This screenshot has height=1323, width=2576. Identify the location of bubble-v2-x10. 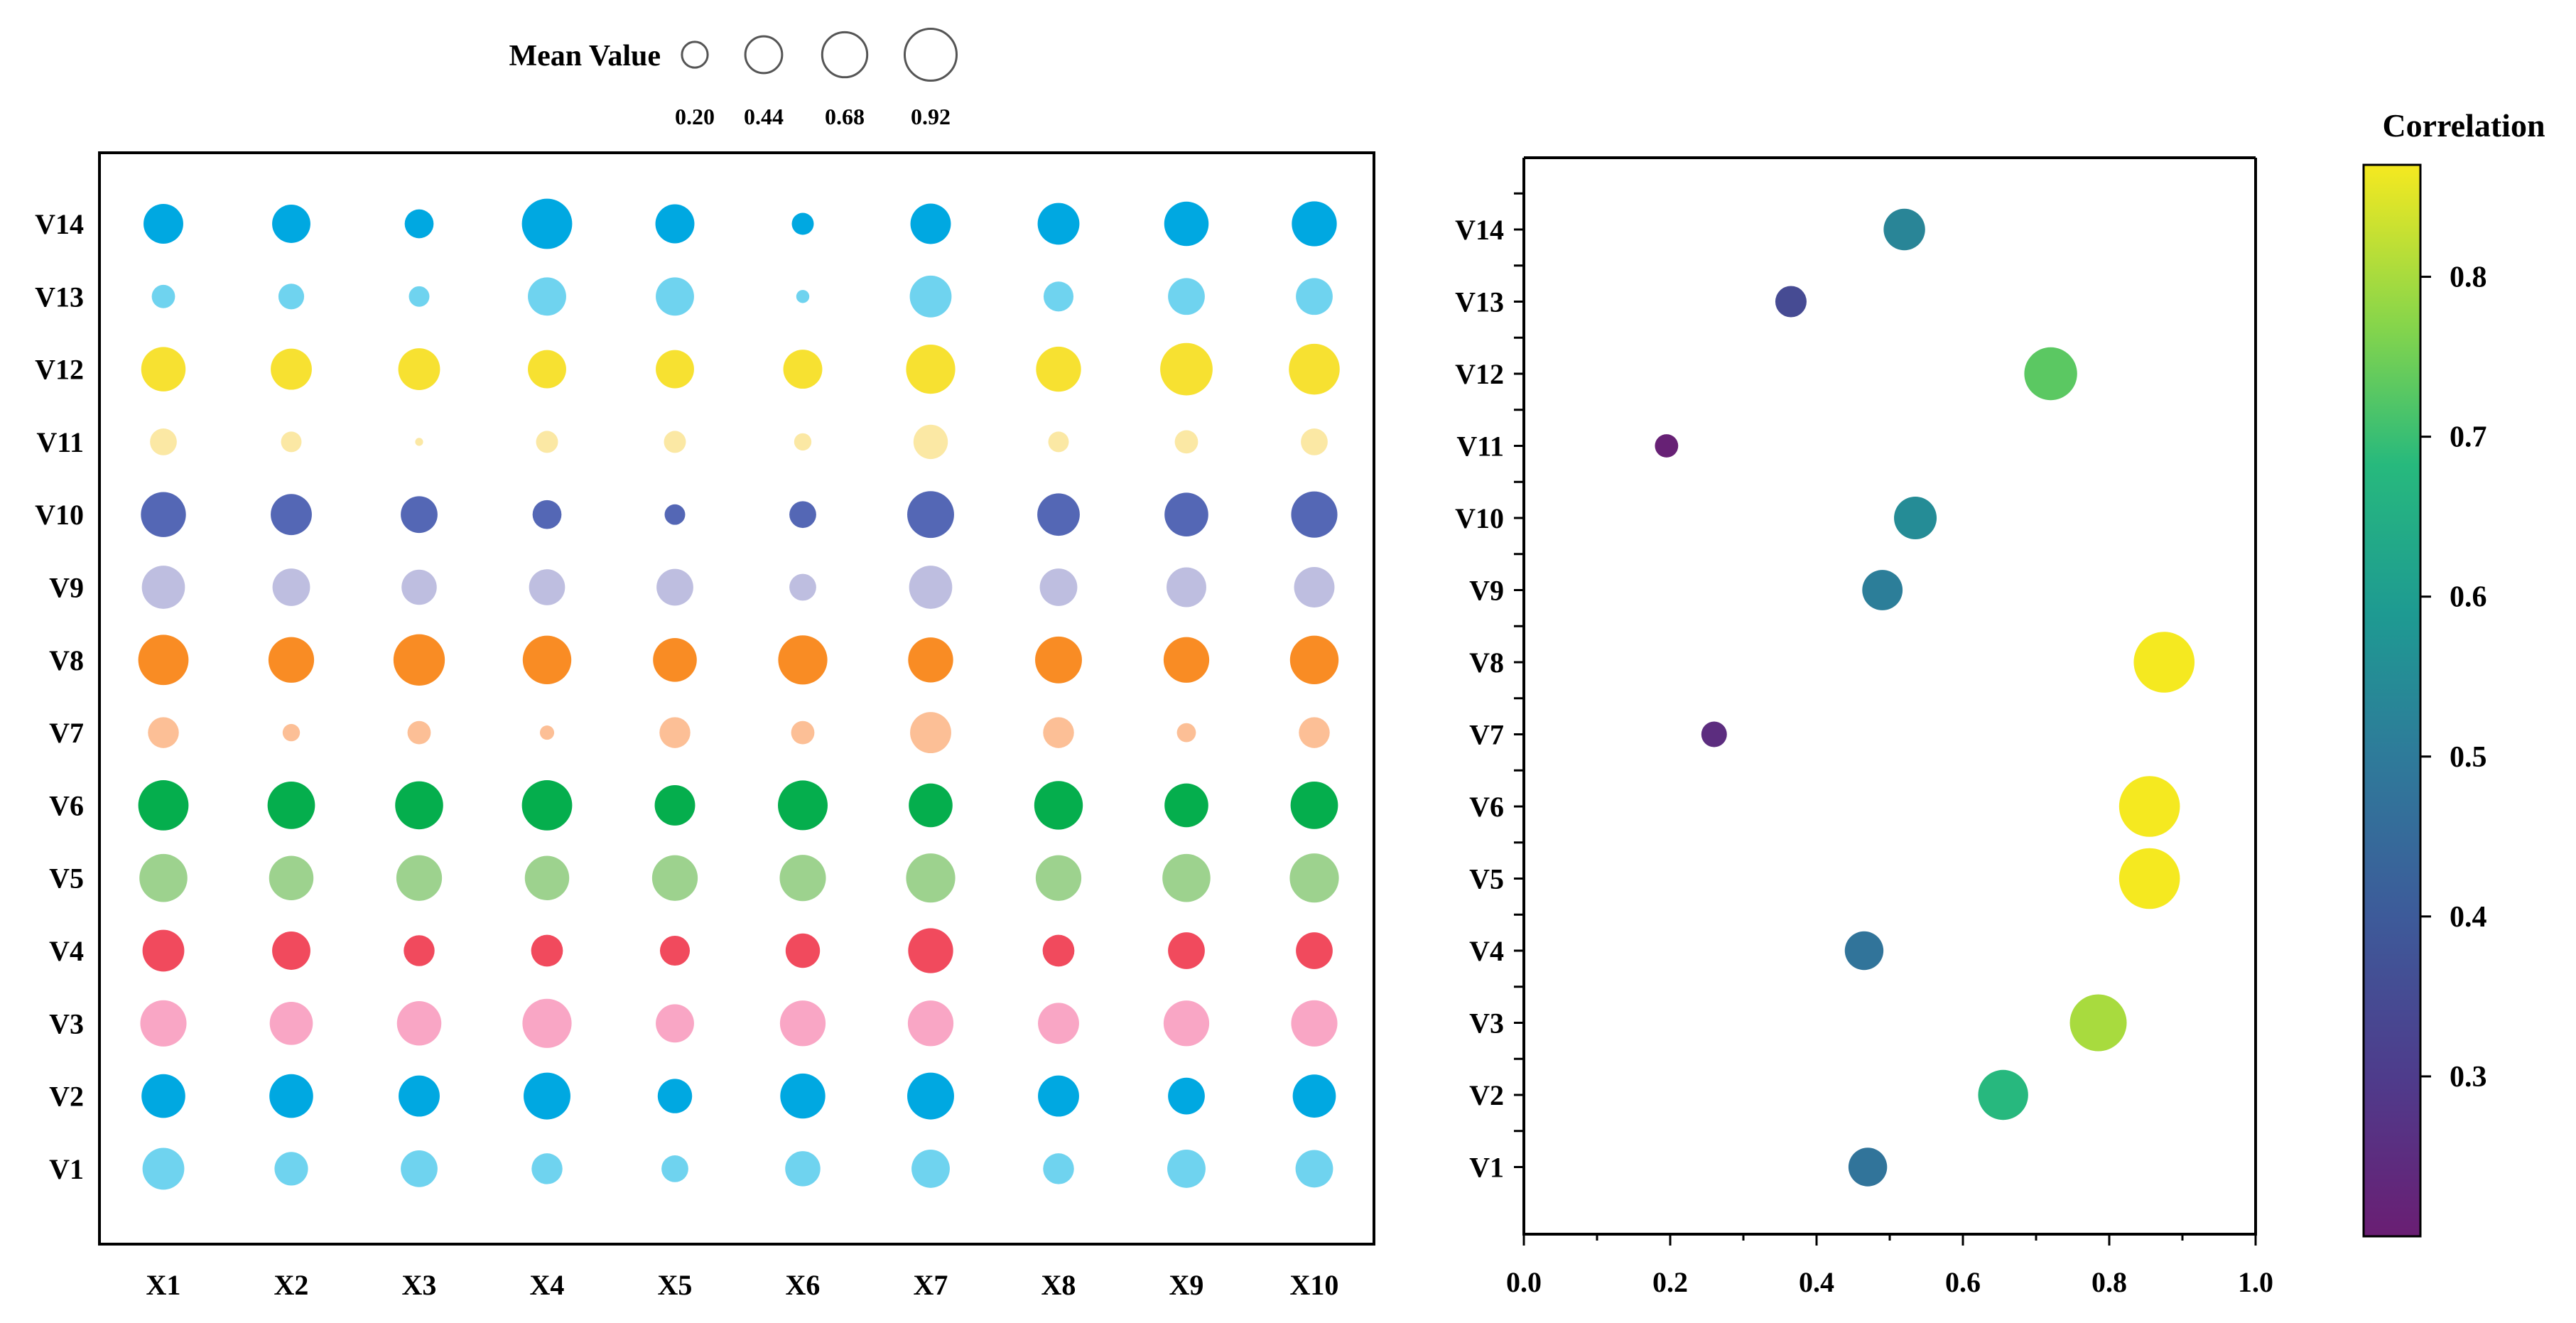
(1314, 1096).